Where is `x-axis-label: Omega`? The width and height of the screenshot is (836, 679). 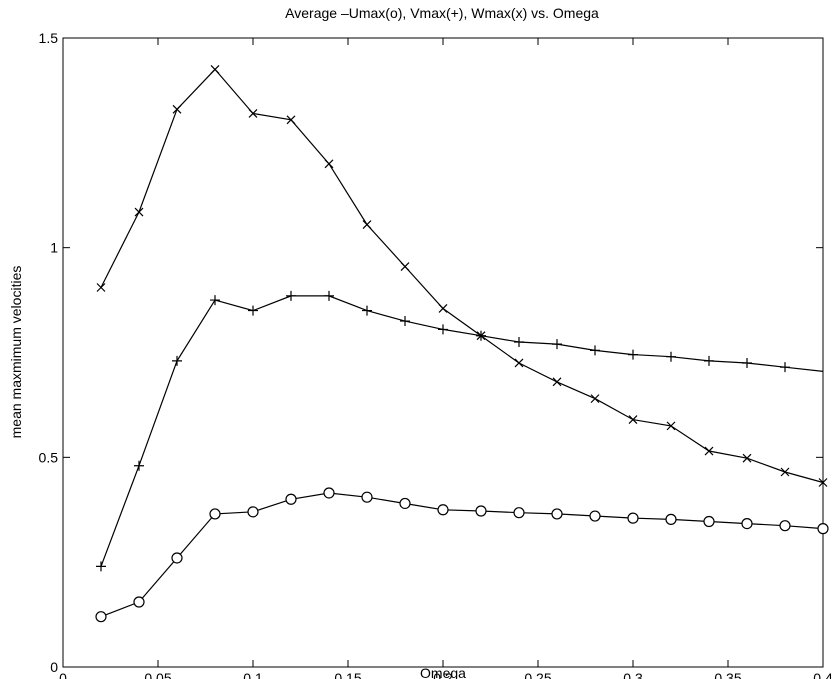
x-axis-label: Omega is located at coordinates (443, 672).